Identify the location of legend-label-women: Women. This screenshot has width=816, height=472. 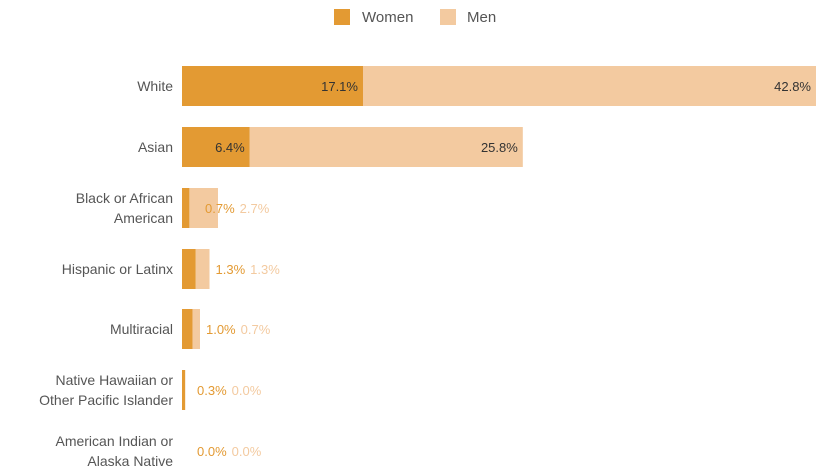
(387, 17).